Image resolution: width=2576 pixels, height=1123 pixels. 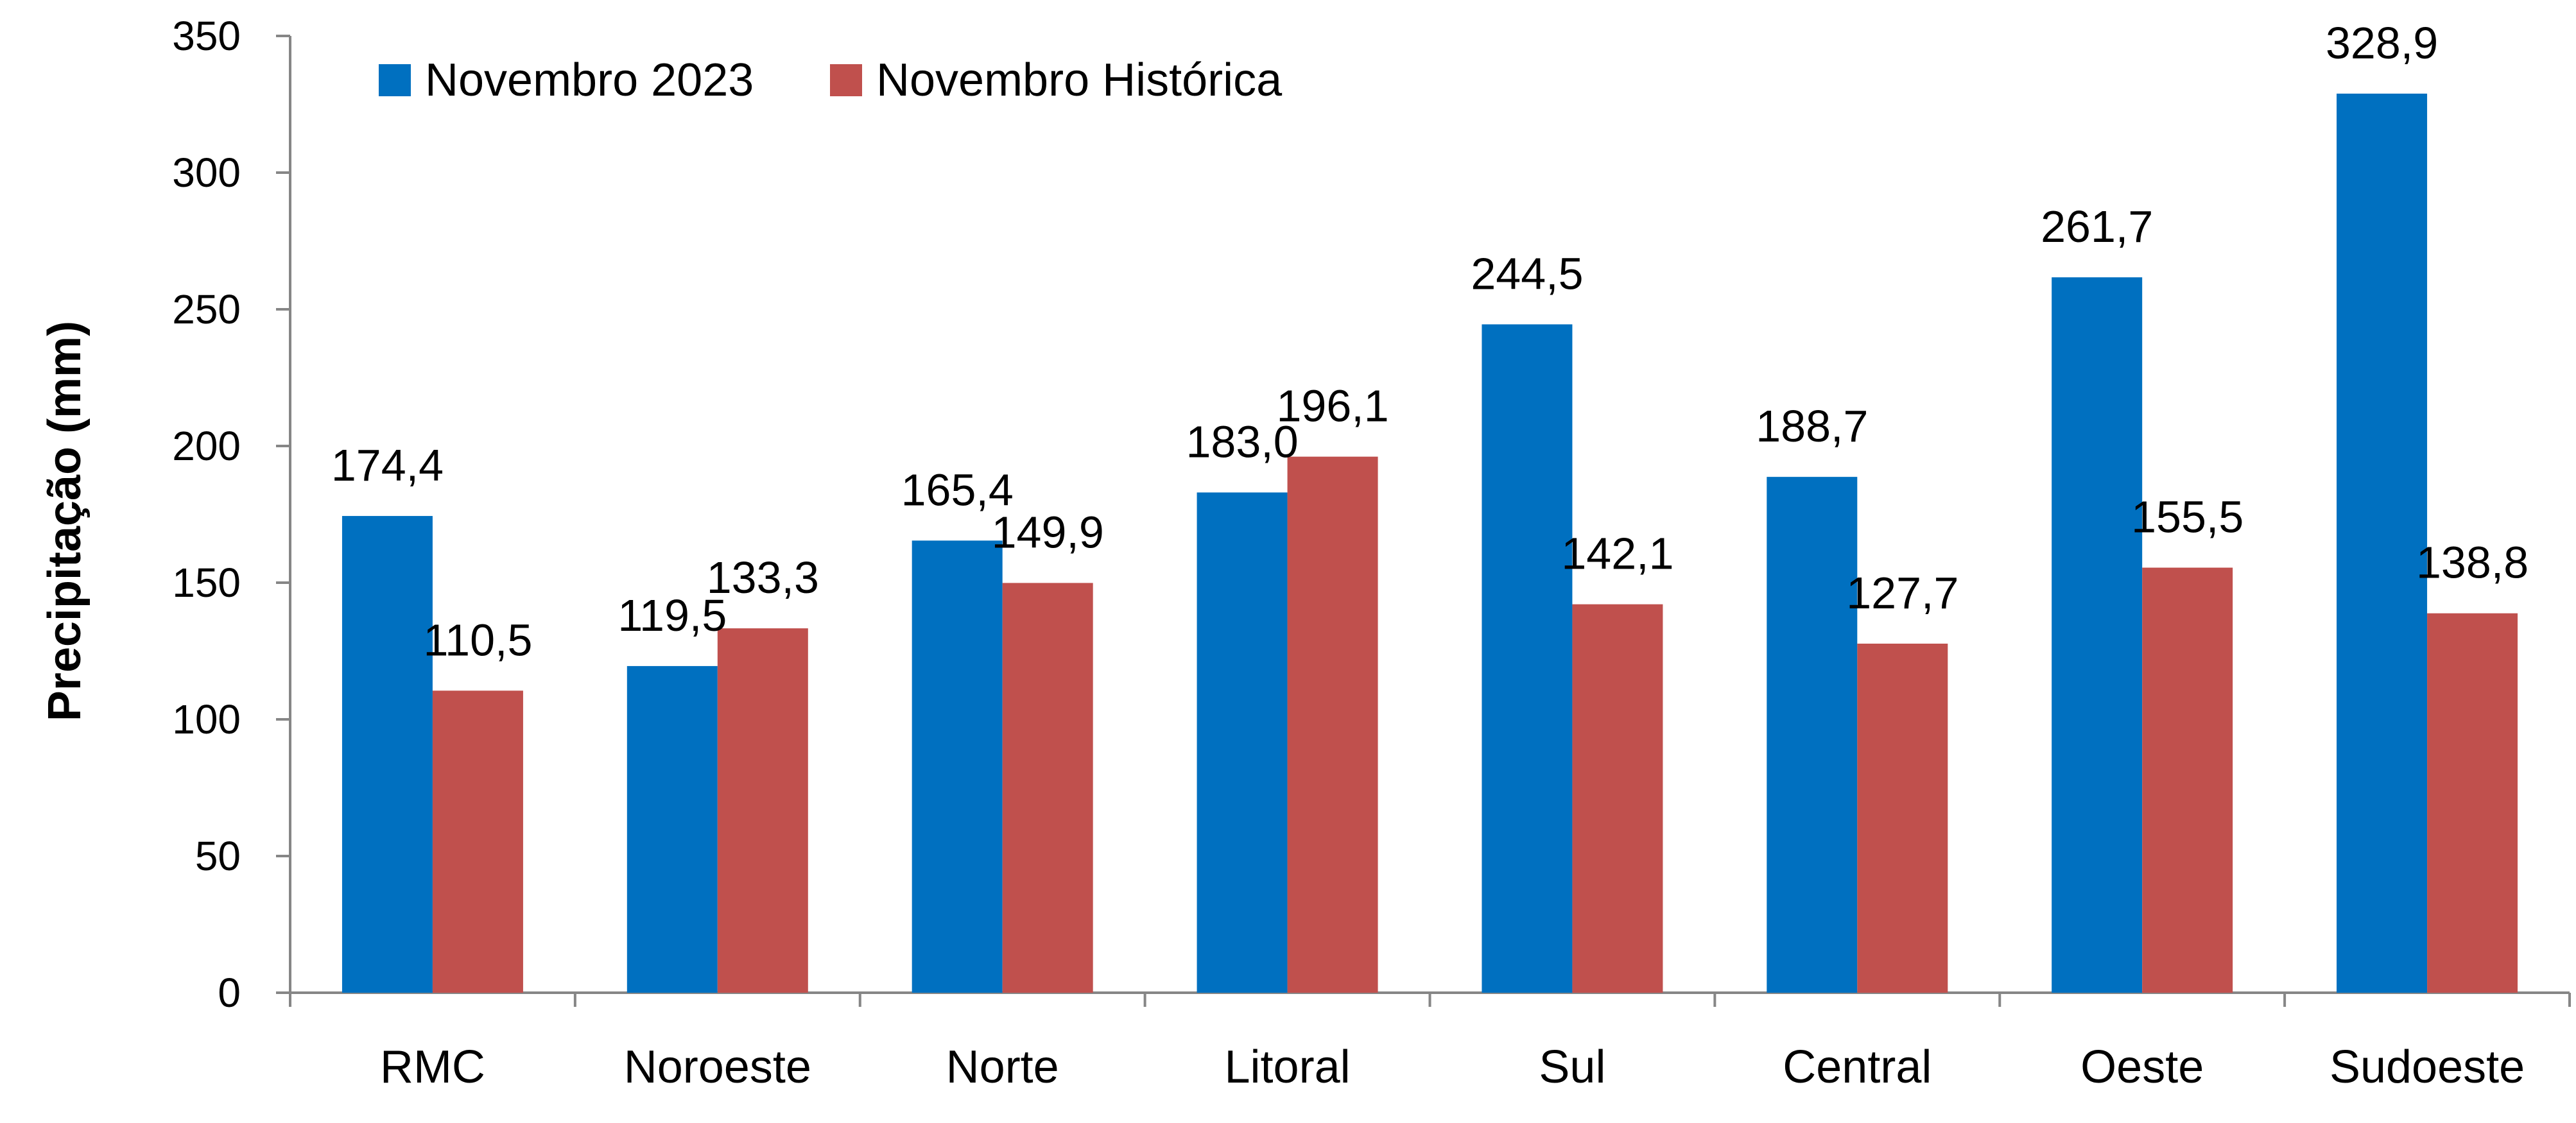 I want to click on data-label: 110,5, so click(x=478, y=640).